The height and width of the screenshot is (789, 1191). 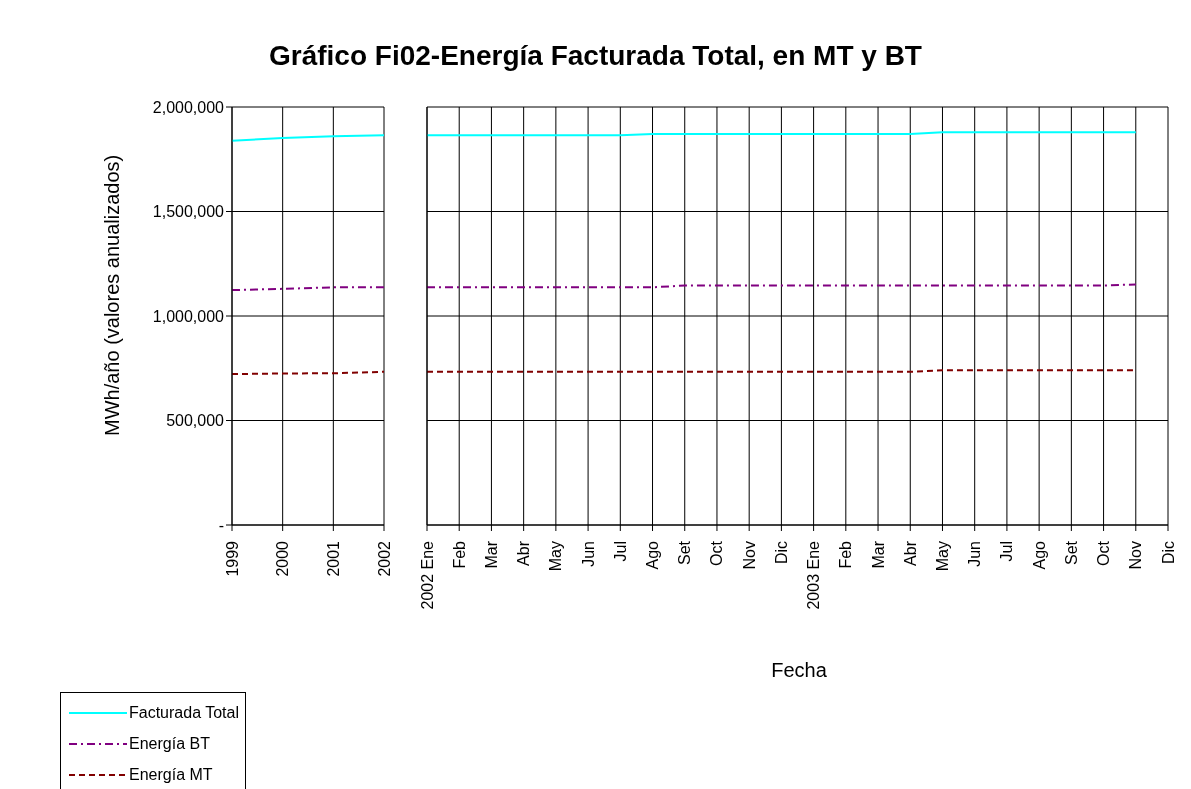 What do you see at coordinates (595, 55) in the screenshot?
I see `text: Gráfico Fi02-Energía Facturada Total, en MT y BT` at bounding box center [595, 55].